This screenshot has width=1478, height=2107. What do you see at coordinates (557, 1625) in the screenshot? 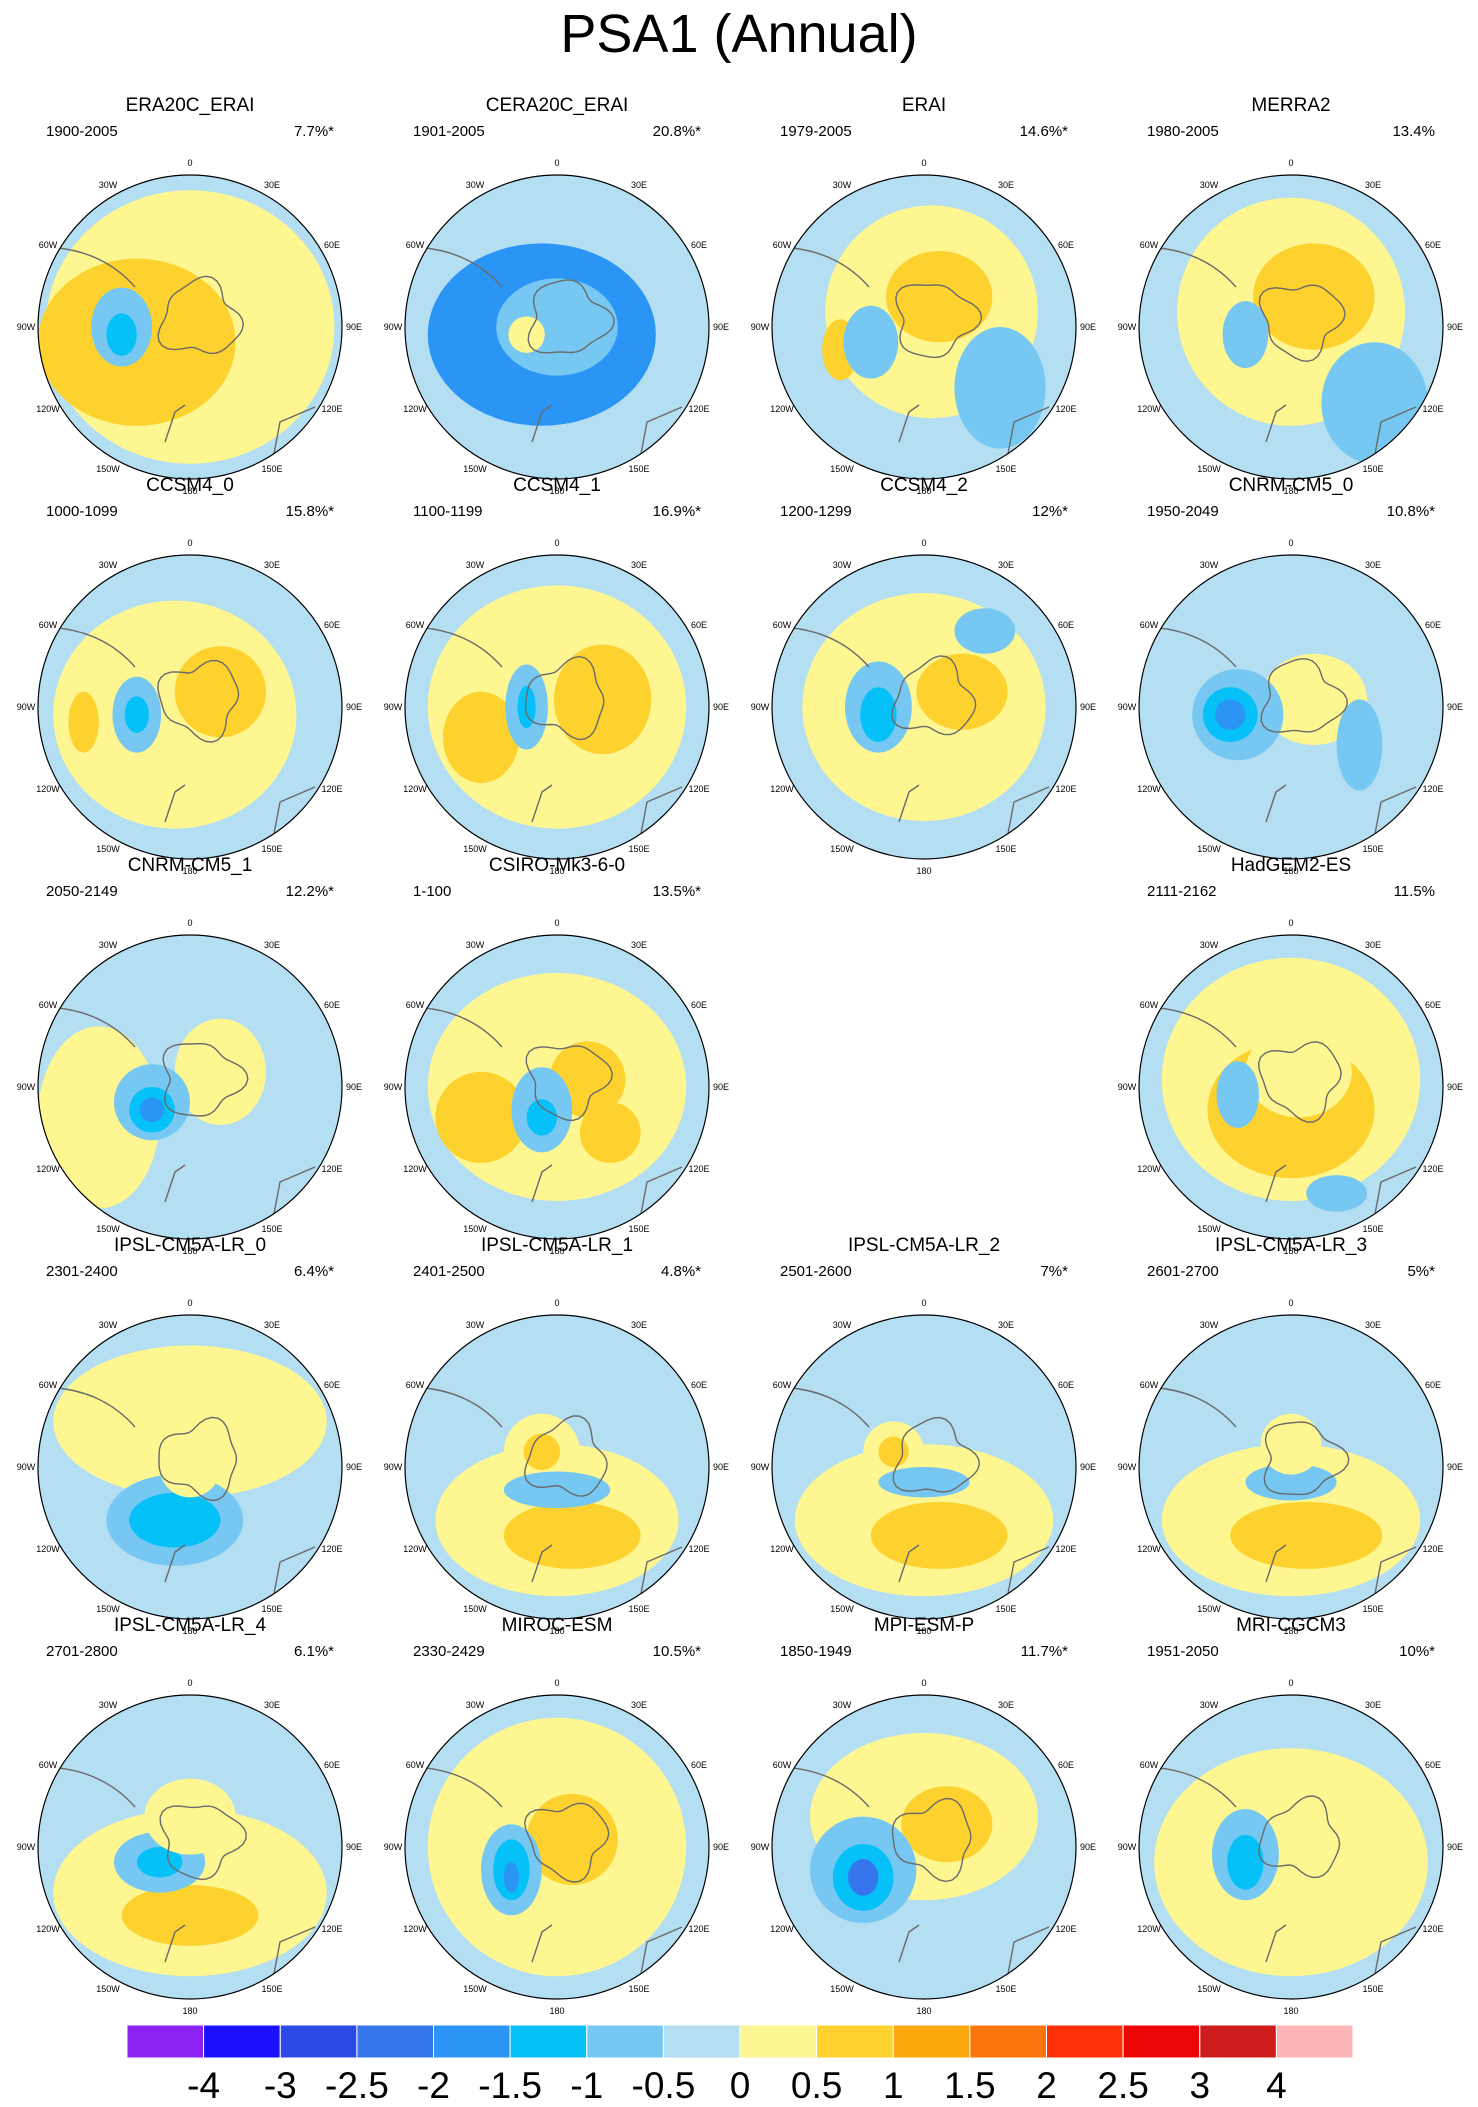
I see `panel-title: MIROC-ESM` at bounding box center [557, 1625].